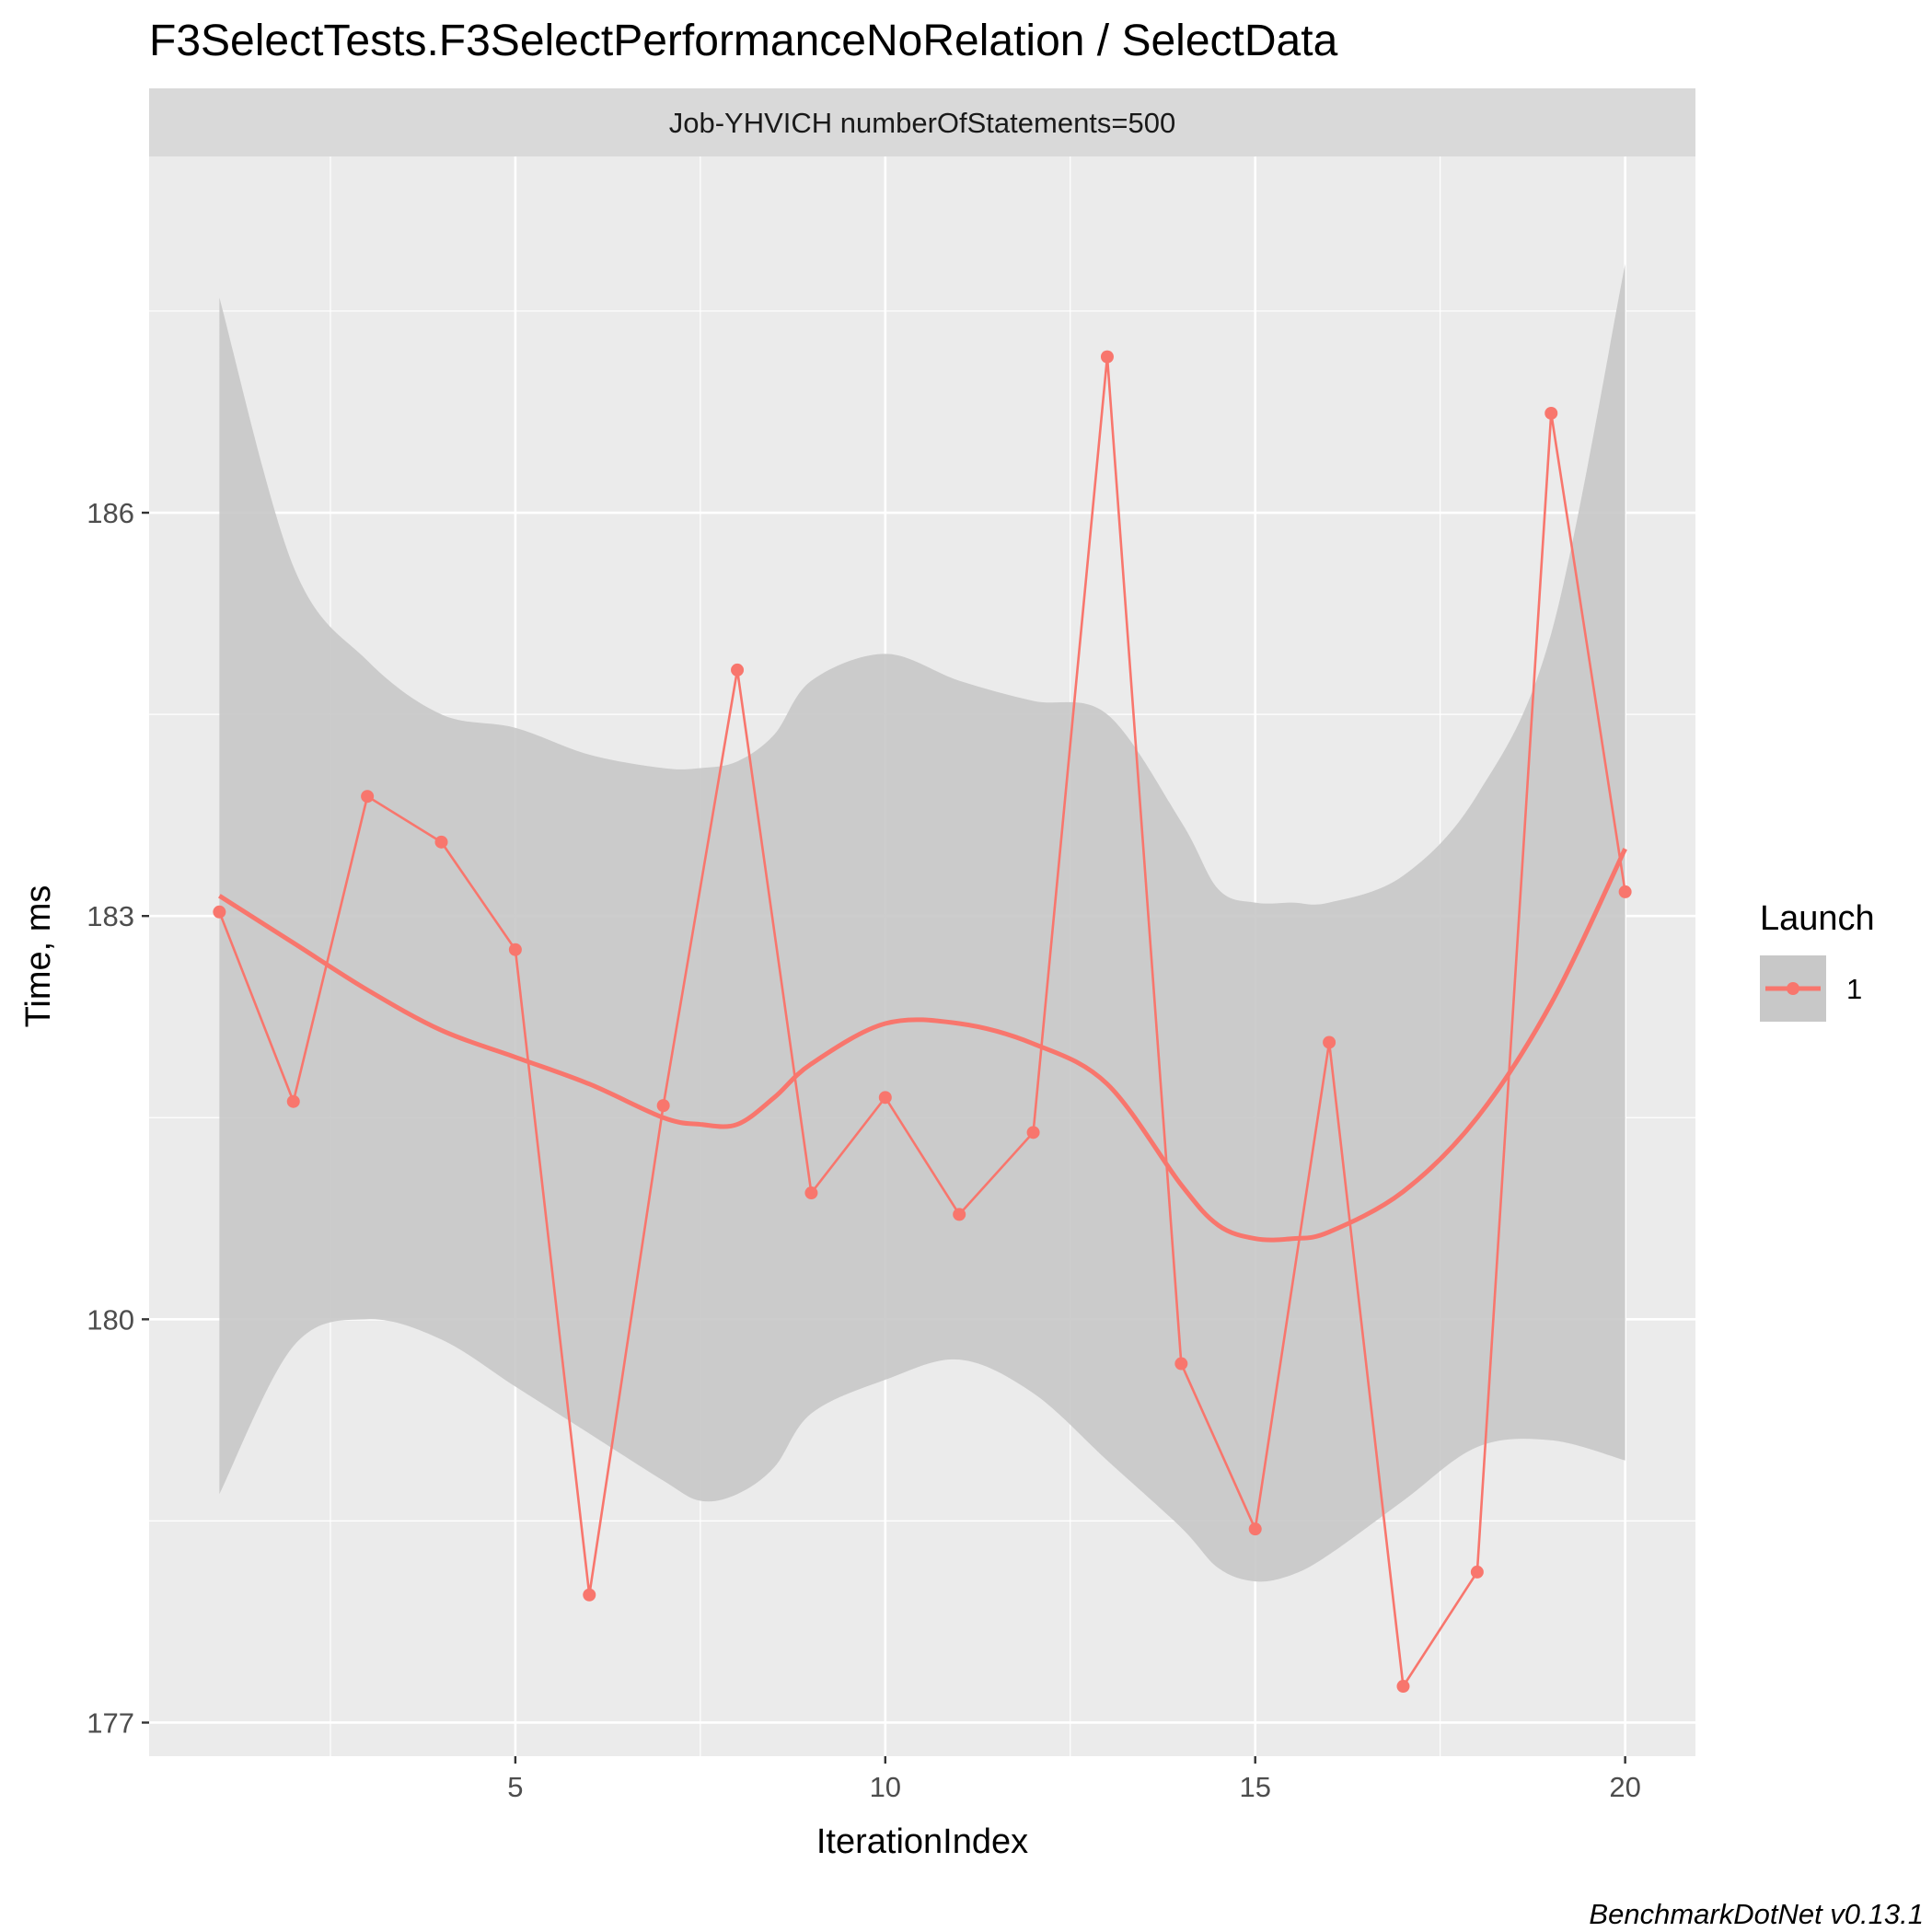  Describe the element at coordinates (111, 1723) in the screenshot. I see `y-tick-label: 177` at that location.